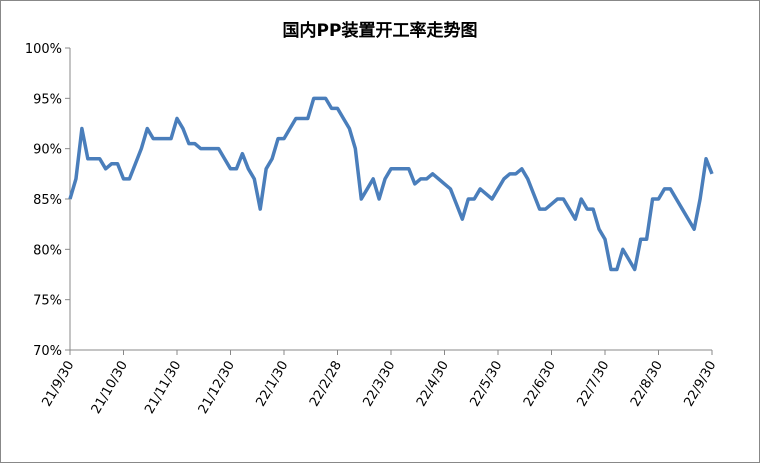  Describe the element at coordinates (43, 49) in the screenshot. I see `y-tick-label: 100%` at that location.